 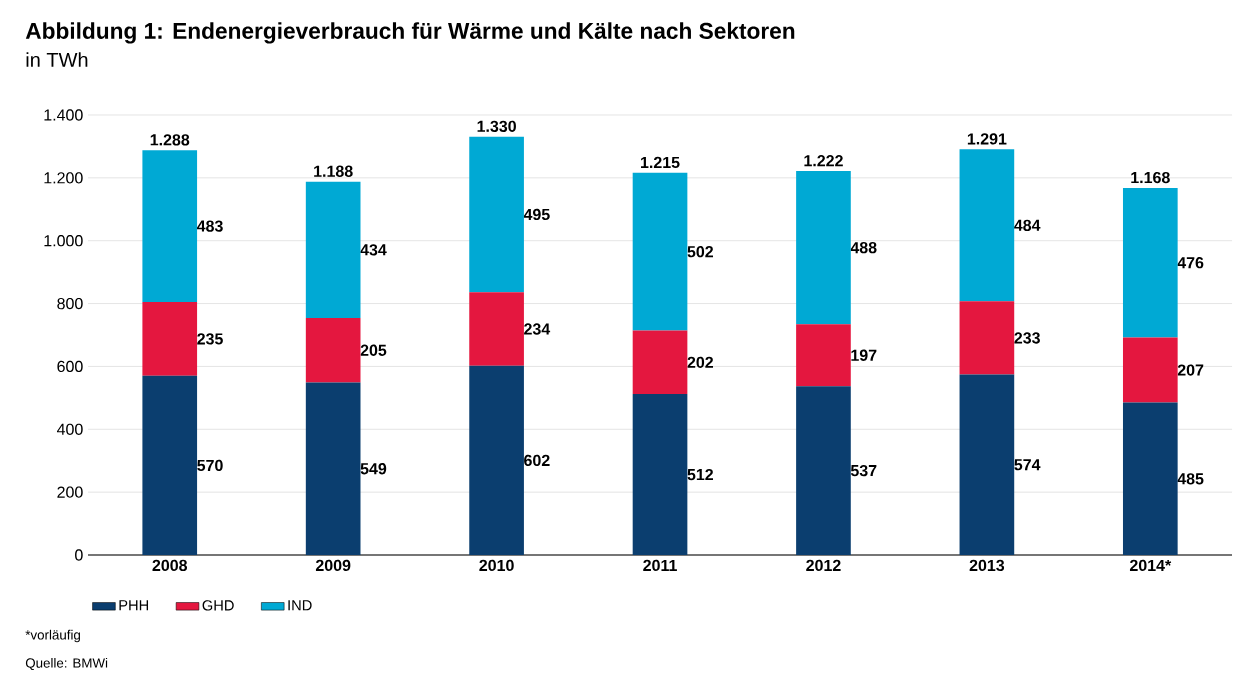 What do you see at coordinates (63, 178) in the screenshot?
I see `y-tick-label: 1.200` at bounding box center [63, 178].